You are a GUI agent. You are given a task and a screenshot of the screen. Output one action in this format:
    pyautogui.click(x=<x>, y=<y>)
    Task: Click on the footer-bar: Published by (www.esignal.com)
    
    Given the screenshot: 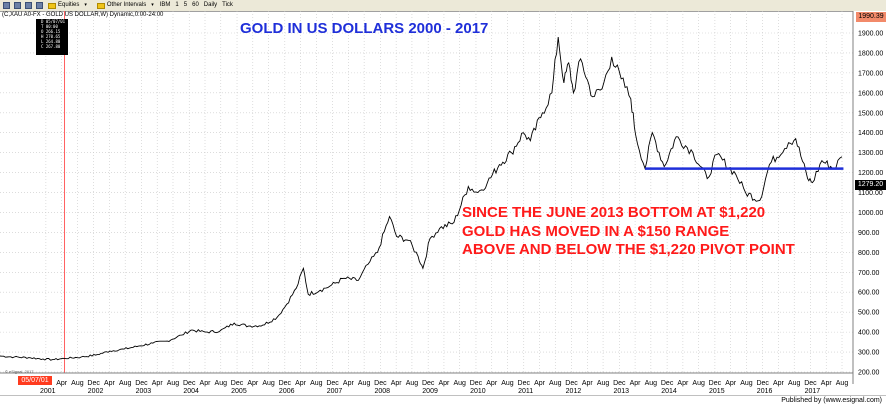 What is the action you would take?
    pyautogui.click(x=443, y=401)
    